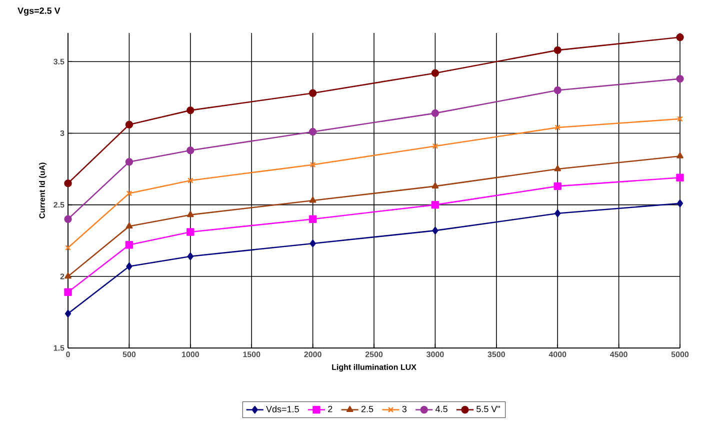 The height and width of the screenshot is (435, 706). I want to click on y-tick-label: 2, so click(62, 277).